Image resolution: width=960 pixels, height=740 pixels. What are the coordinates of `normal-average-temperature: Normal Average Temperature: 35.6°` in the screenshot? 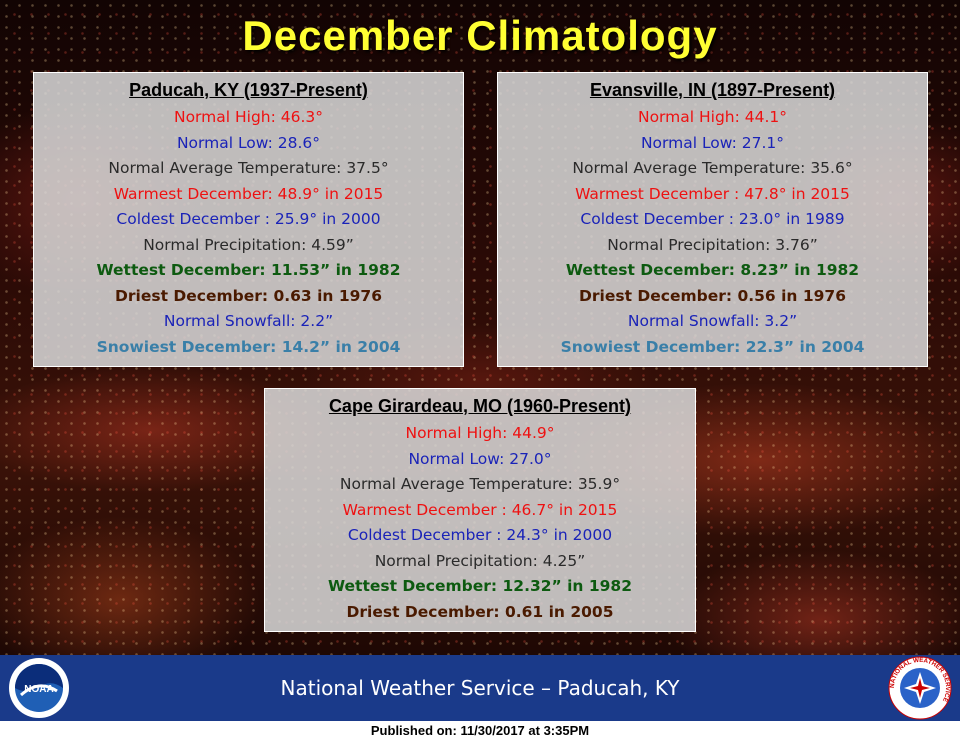 It's located at (712, 168).